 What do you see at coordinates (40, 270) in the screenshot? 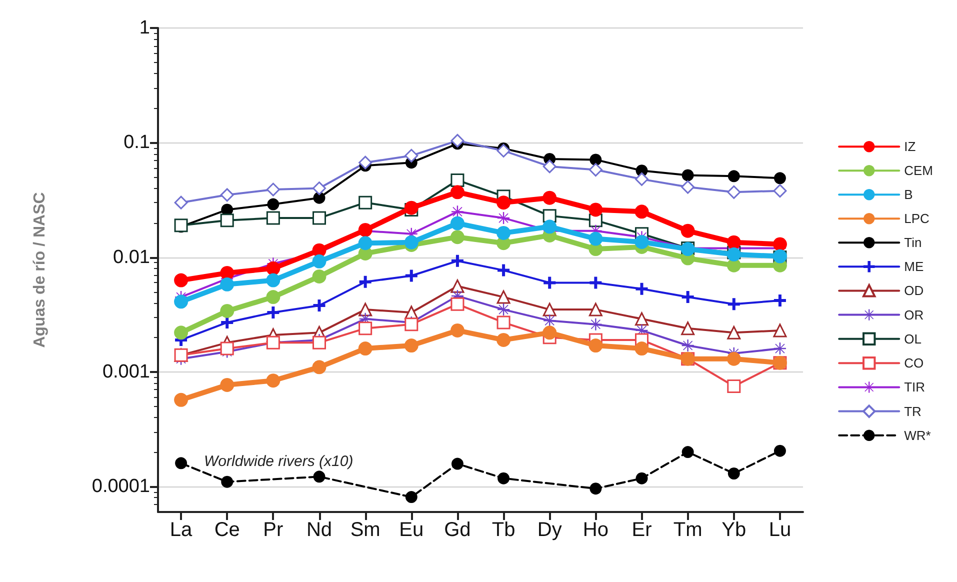
I see `y-axis-title: Aguas de río / NASC` at bounding box center [40, 270].